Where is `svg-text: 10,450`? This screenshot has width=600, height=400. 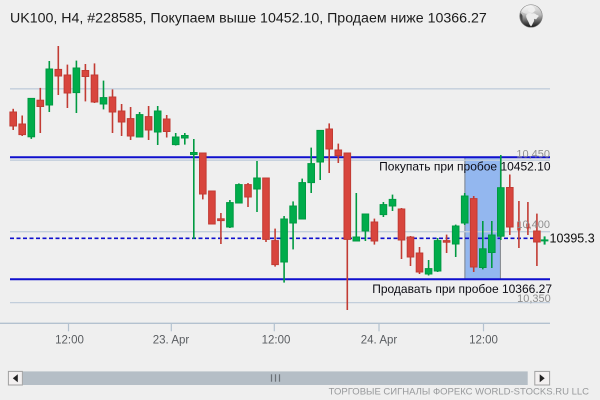 svg-text: 10,450 is located at coordinates (533, 155).